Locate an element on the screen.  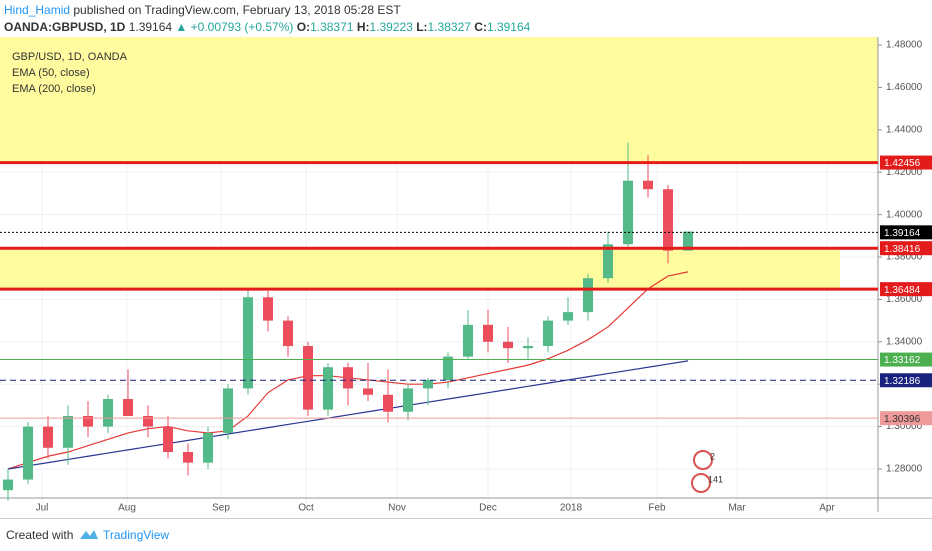
y-tick-label: 1.30000 is located at coordinates (904, 426).